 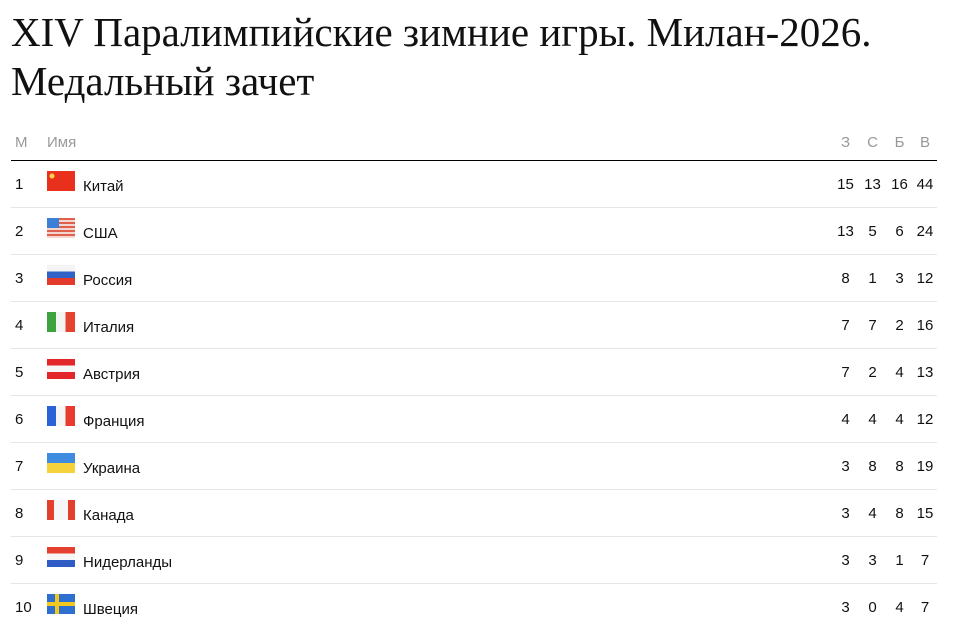 What do you see at coordinates (439, 231) in the screenshot?
I see `country-cell: США` at bounding box center [439, 231].